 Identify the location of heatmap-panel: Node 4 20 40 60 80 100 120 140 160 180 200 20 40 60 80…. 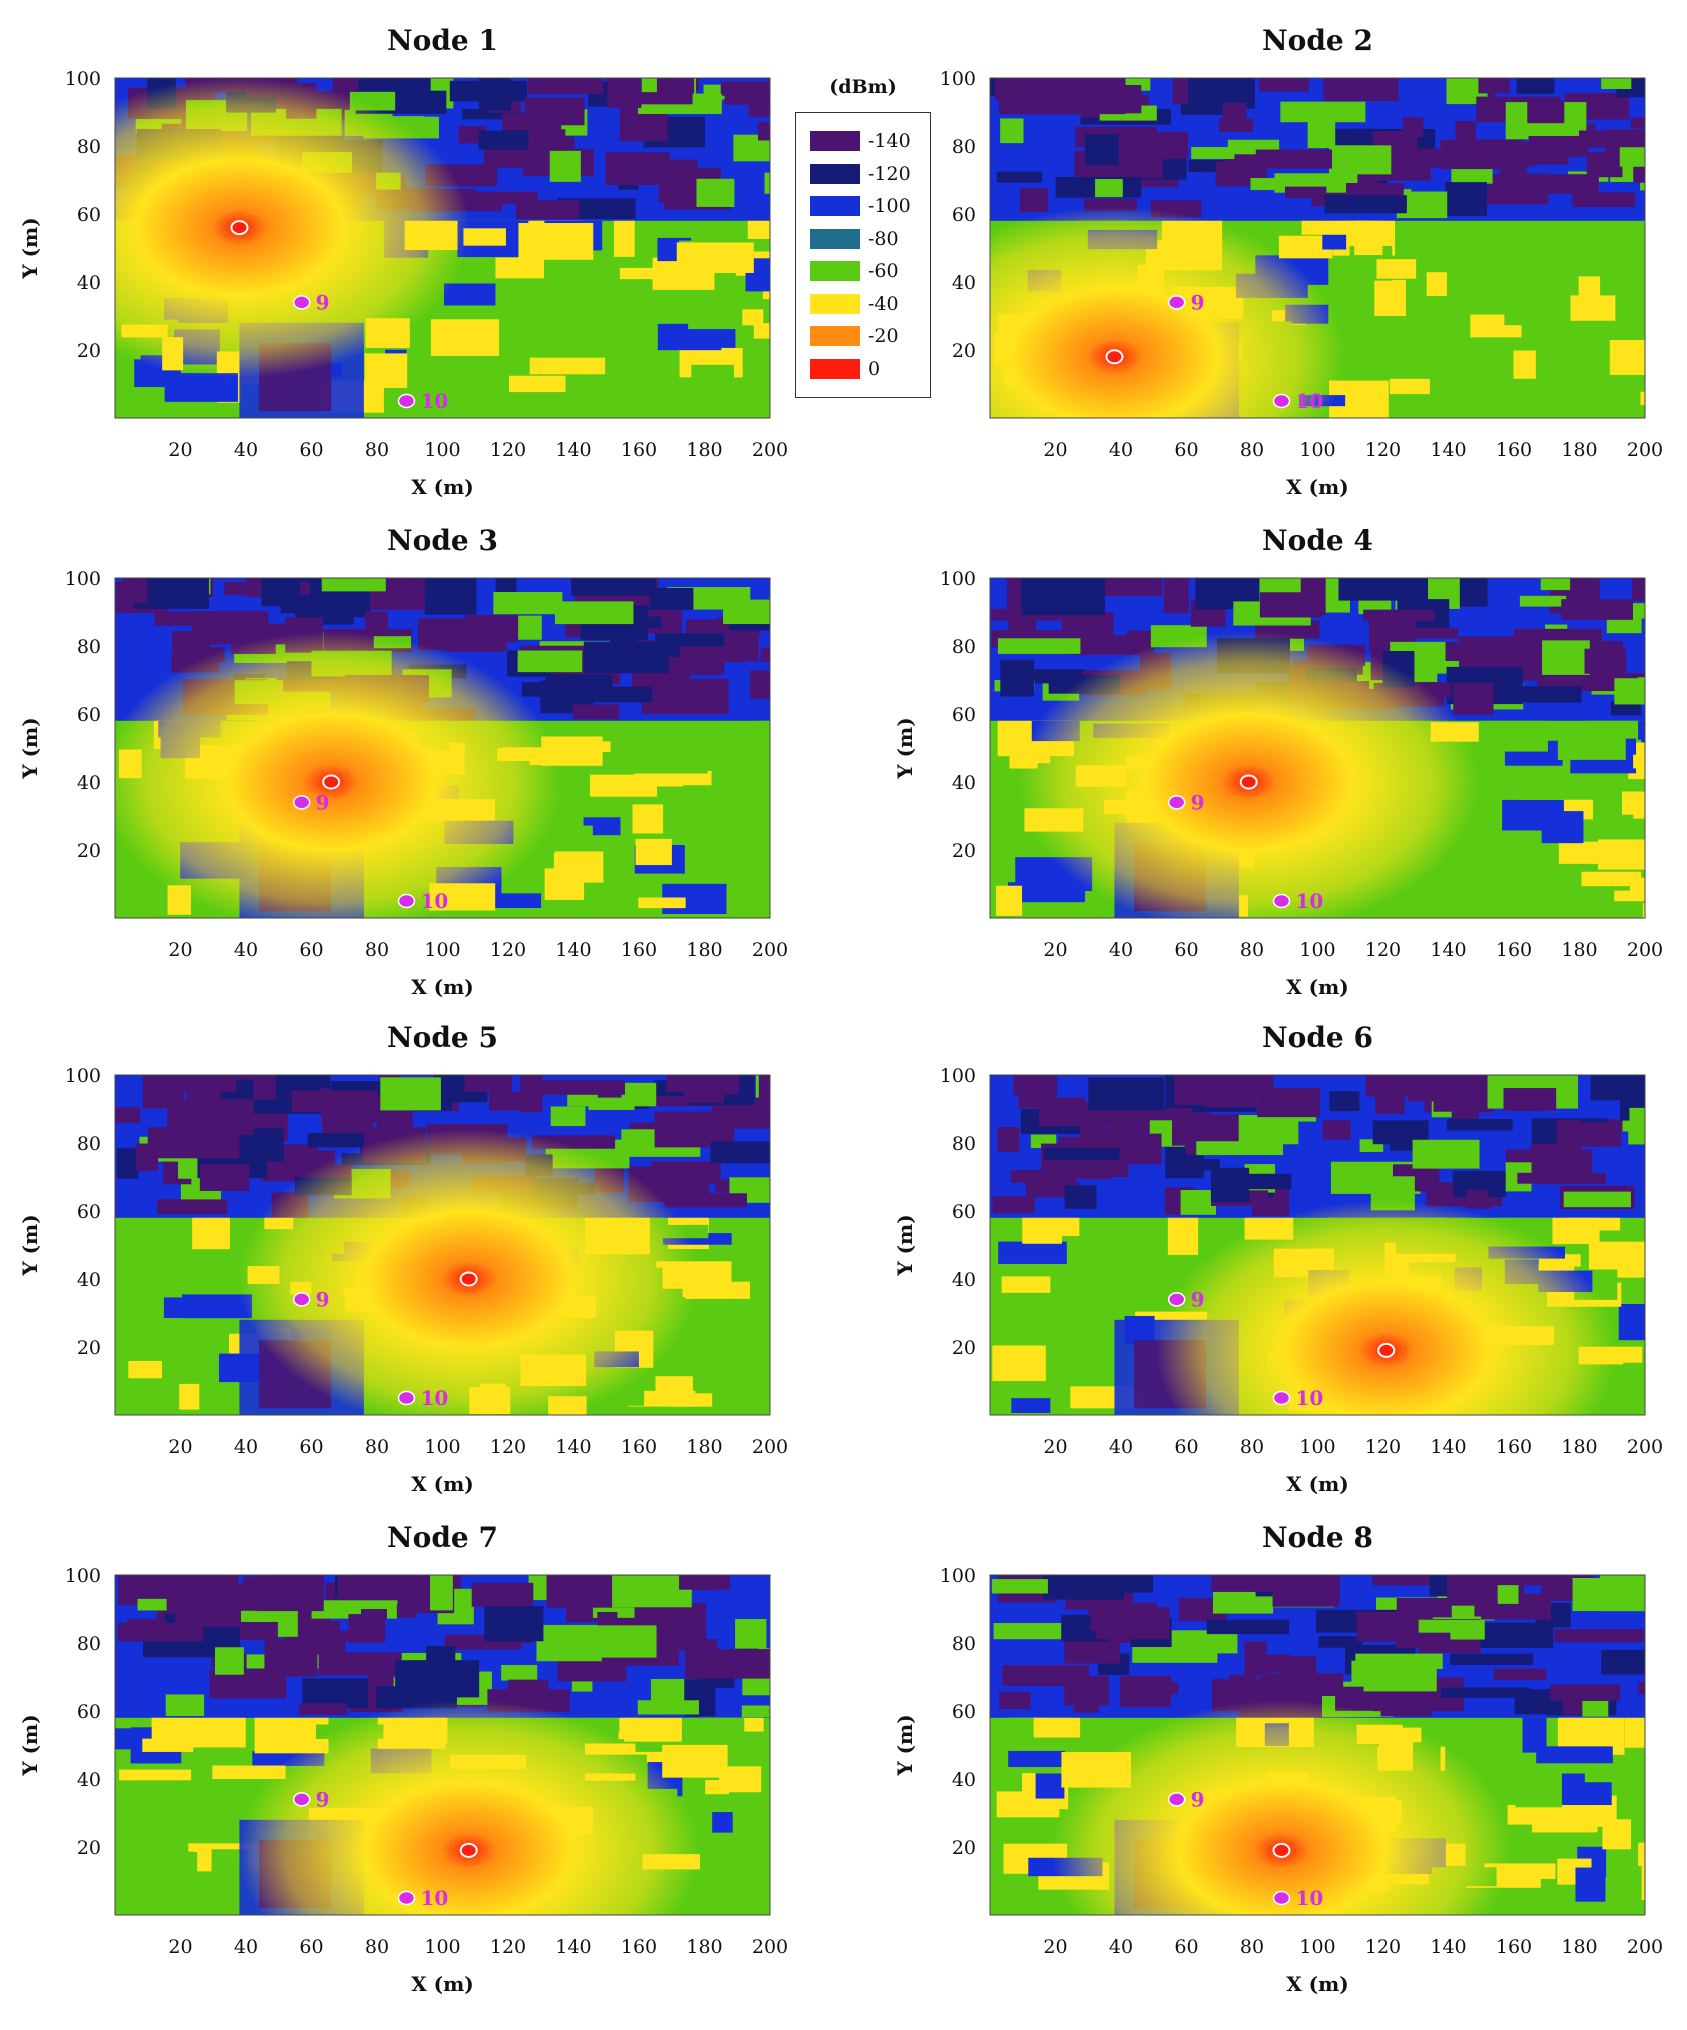
(1278, 761).